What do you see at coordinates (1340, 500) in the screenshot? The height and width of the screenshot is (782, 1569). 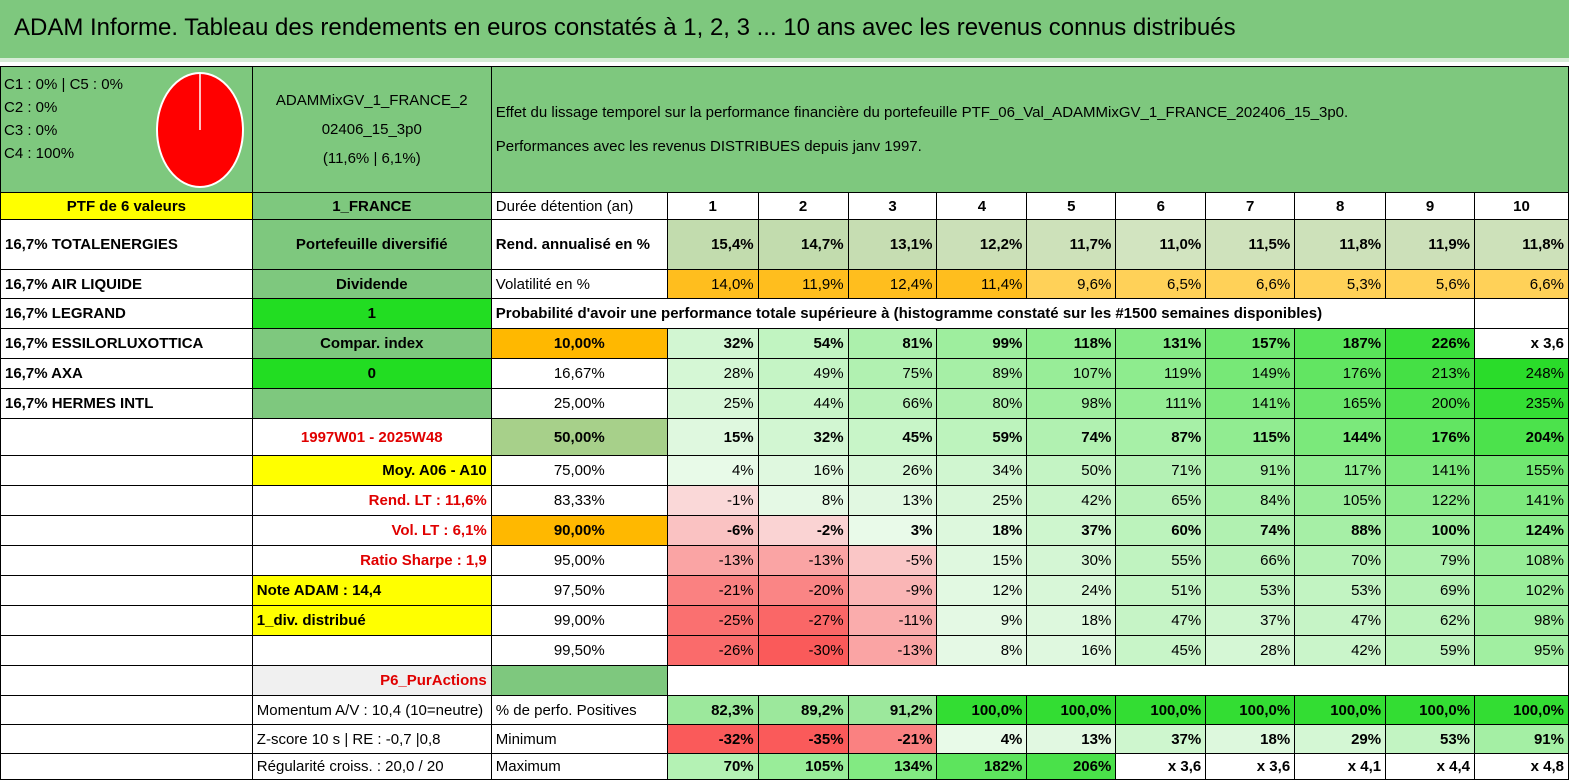 I see `quantile-value: 105%` at bounding box center [1340, 500].